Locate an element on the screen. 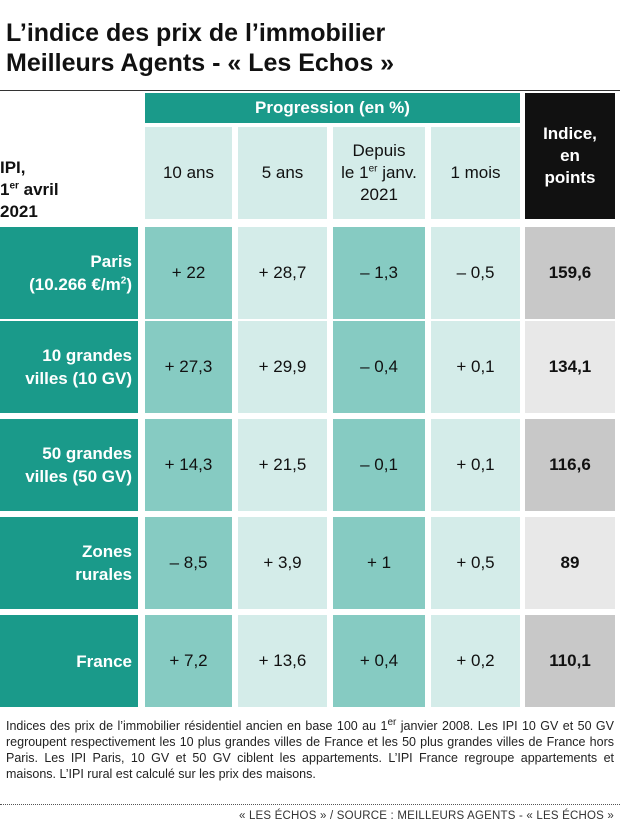  value-cell-paris-col4: – 0,5 is located at coordinates (475, 273).